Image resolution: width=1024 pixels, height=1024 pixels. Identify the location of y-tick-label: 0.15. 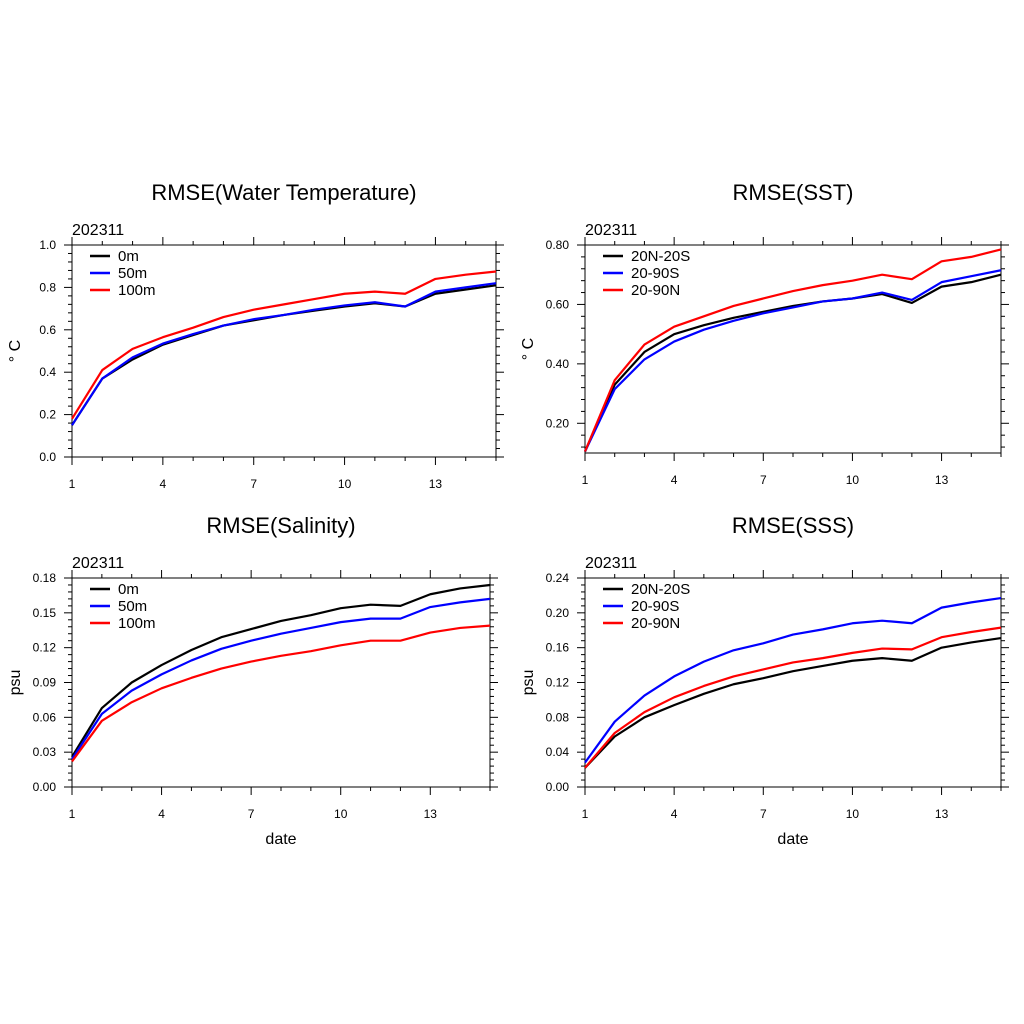
(45, 613).